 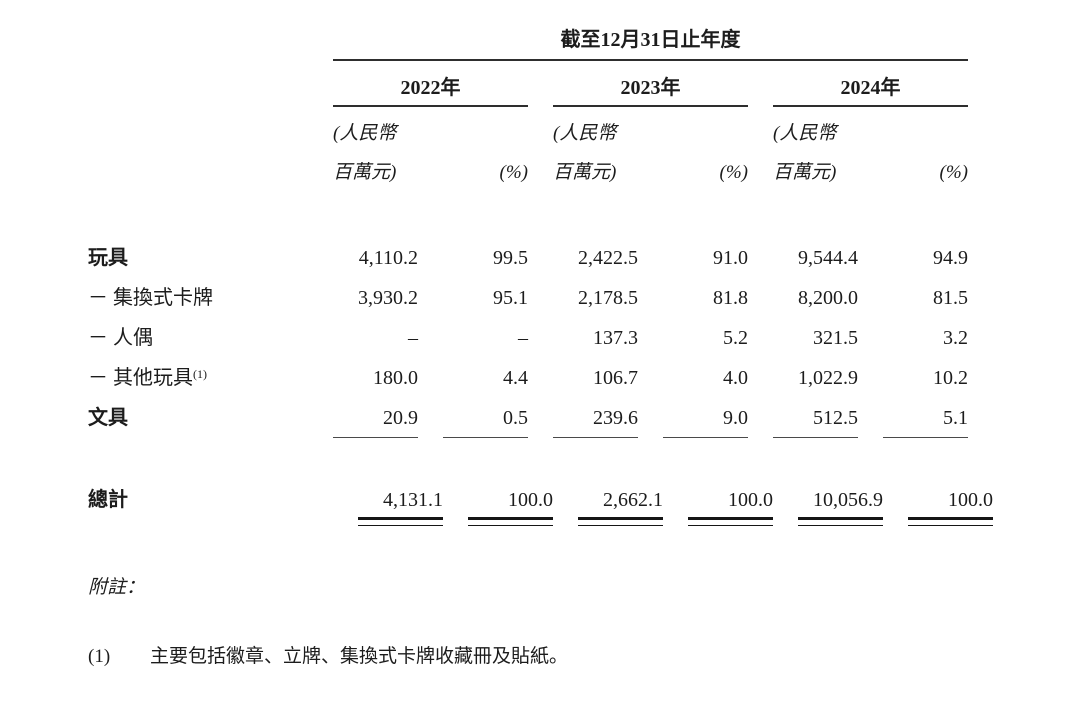 I want to click on footnote-ref-1: (1), so click(x=200, y=374).